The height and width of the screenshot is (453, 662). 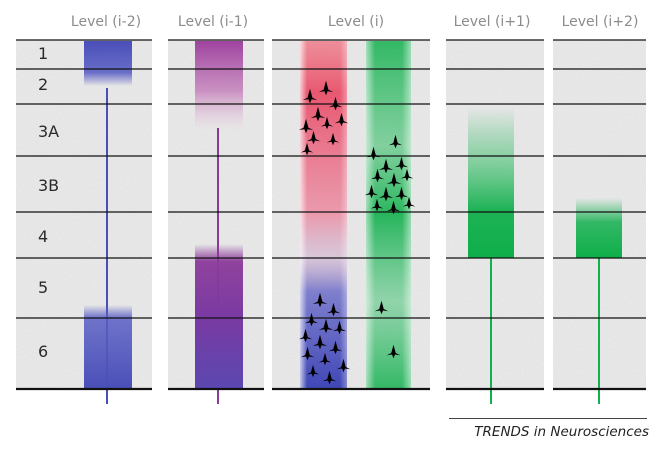 What do you see at coordinates (43, 236) in the screenshot?
I see `layer-label-4: 4` at bounding box center [43, 236].